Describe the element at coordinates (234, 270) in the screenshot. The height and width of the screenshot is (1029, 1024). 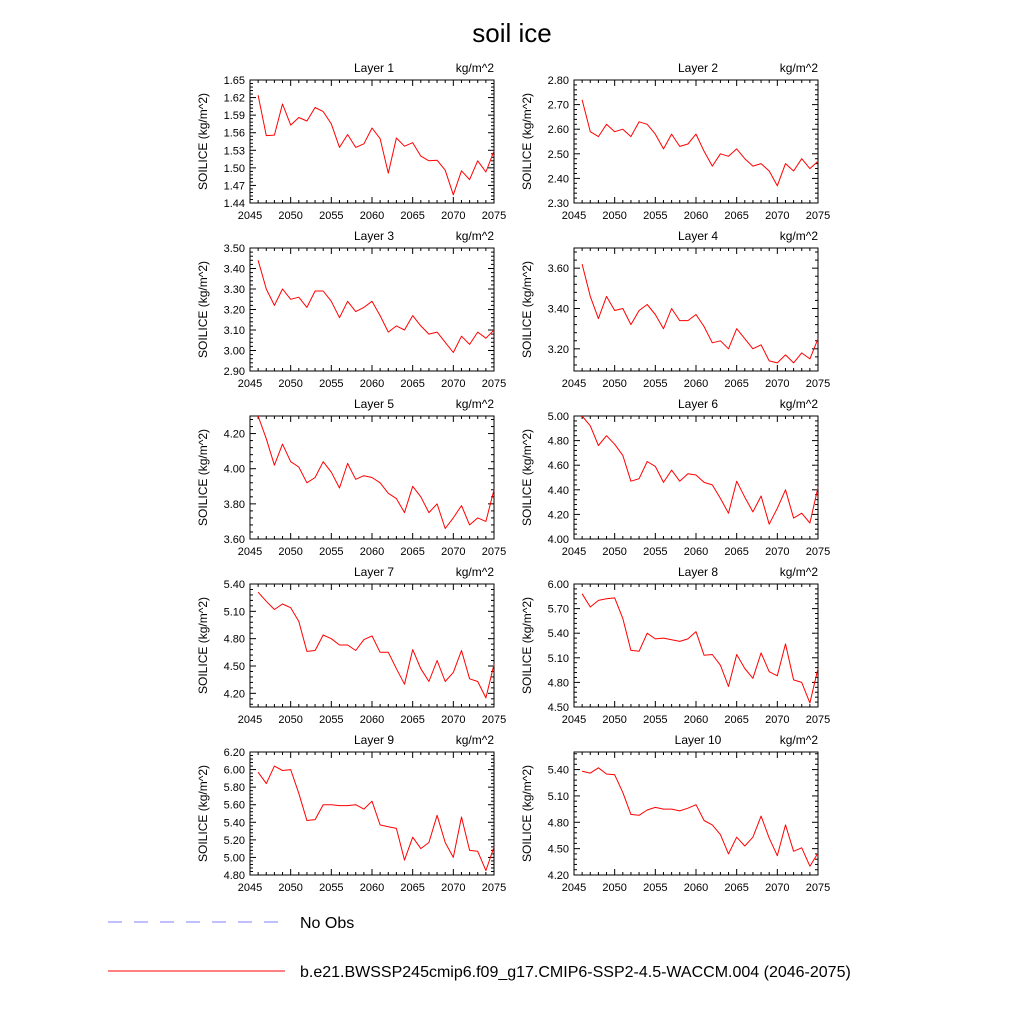
I see `y-tick-label: 3.40` at that location.